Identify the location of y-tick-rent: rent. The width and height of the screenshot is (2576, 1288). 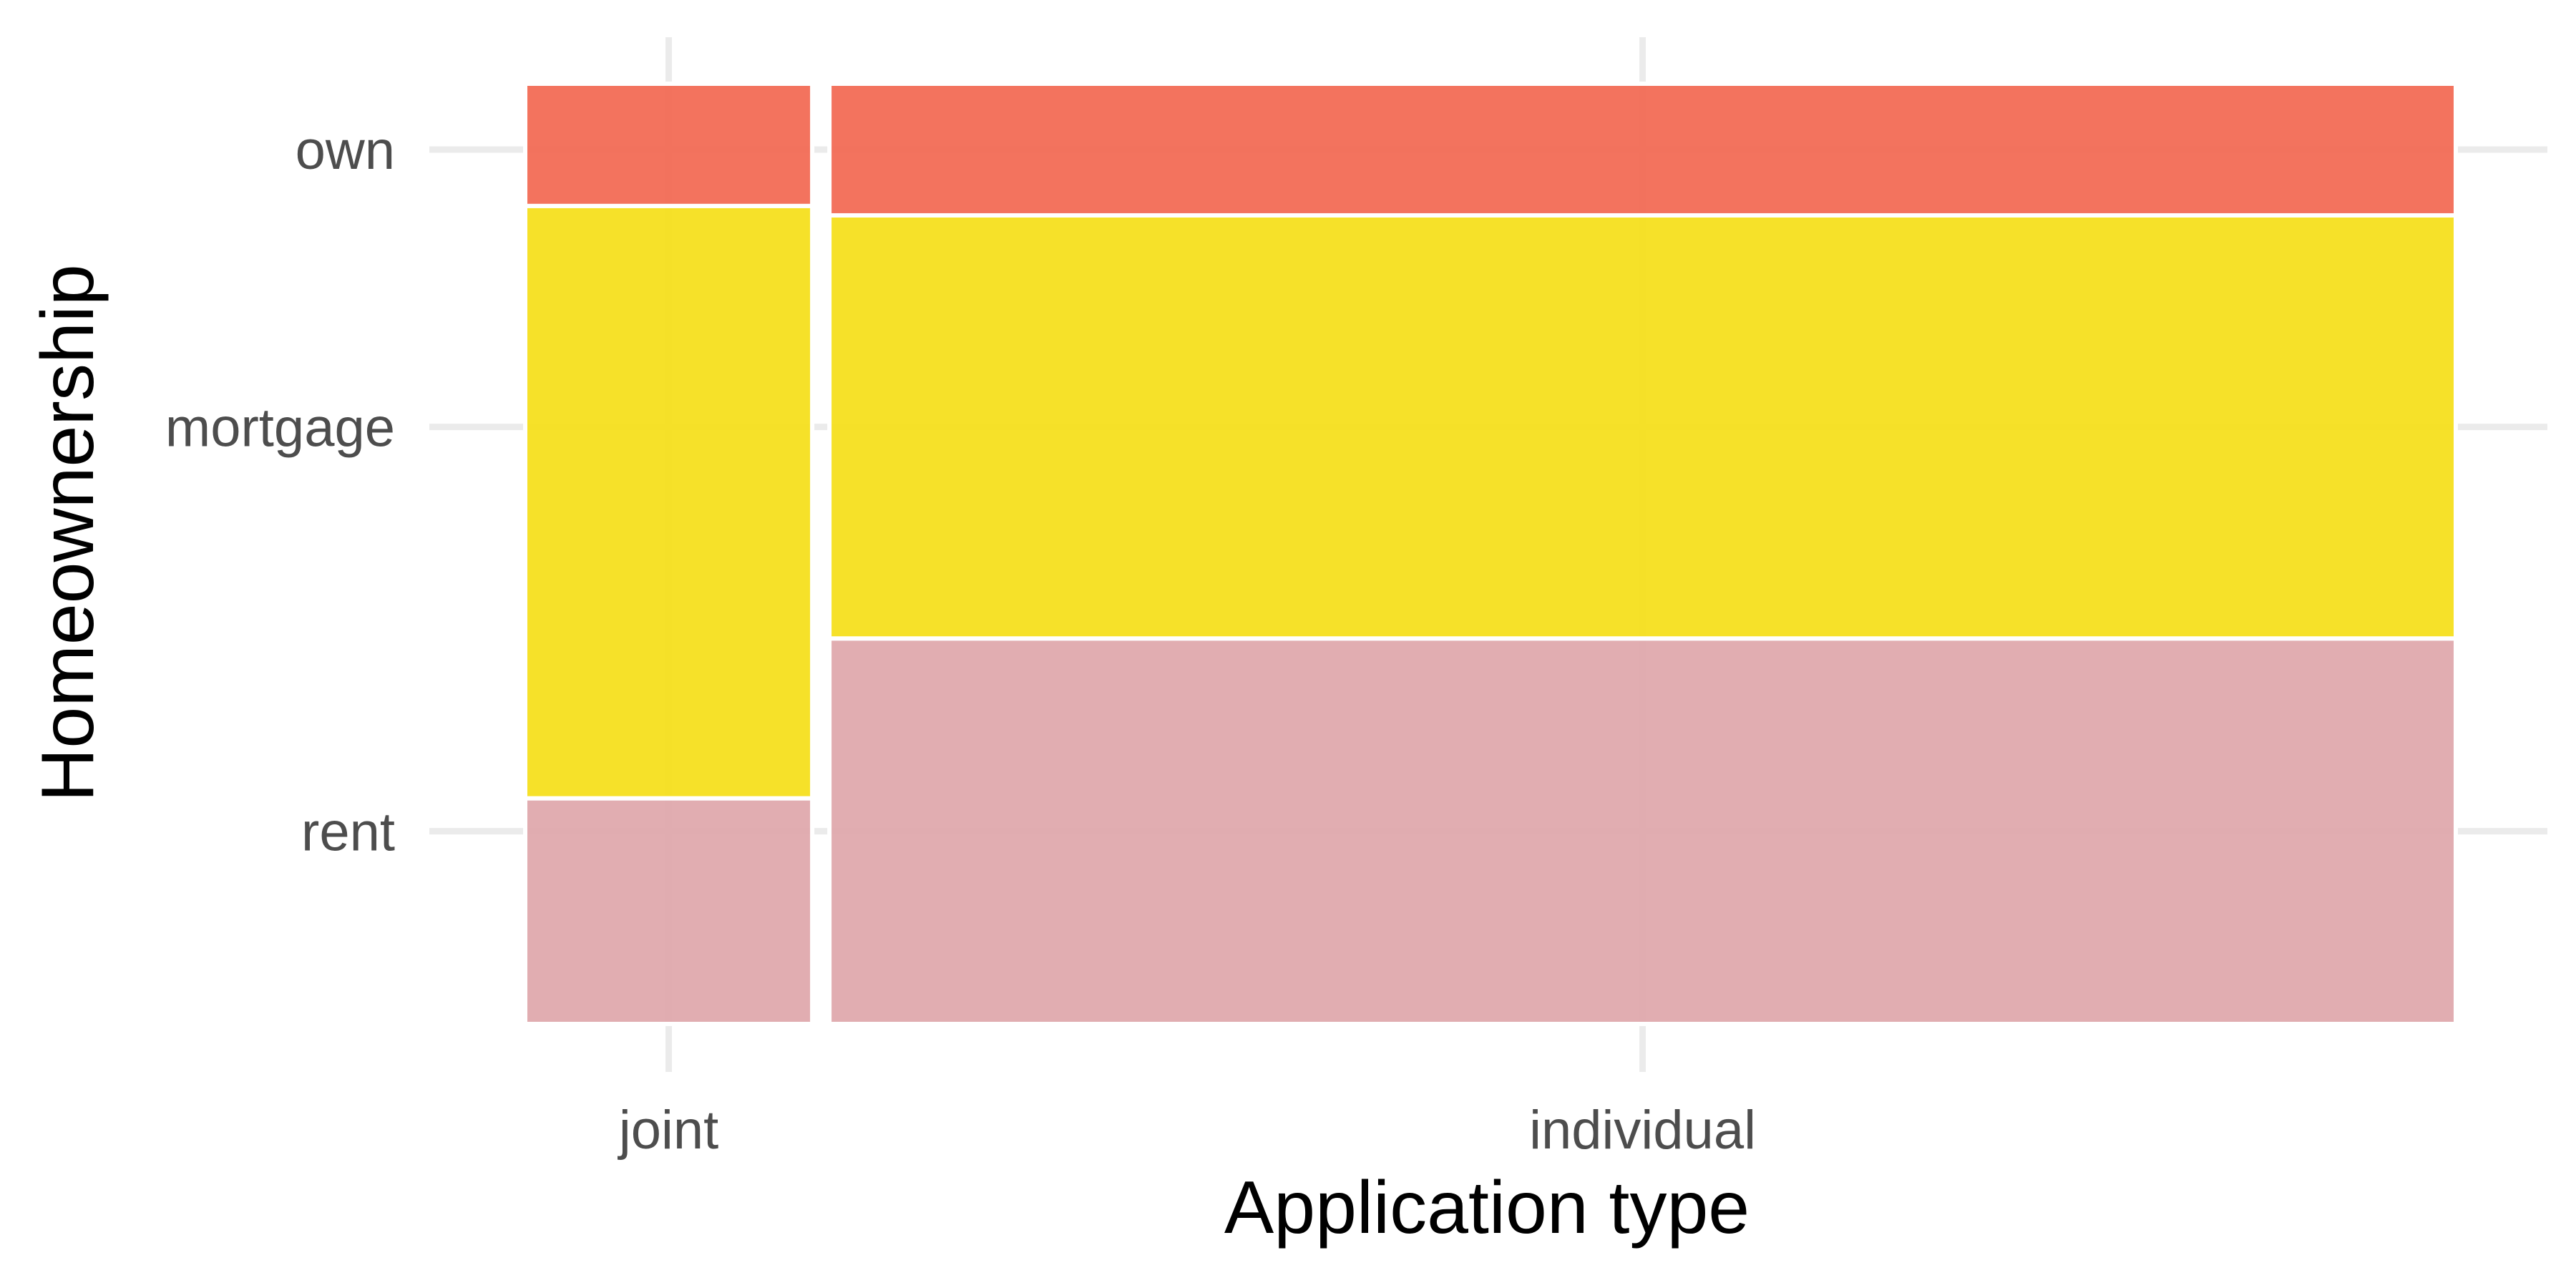
(348, 832).